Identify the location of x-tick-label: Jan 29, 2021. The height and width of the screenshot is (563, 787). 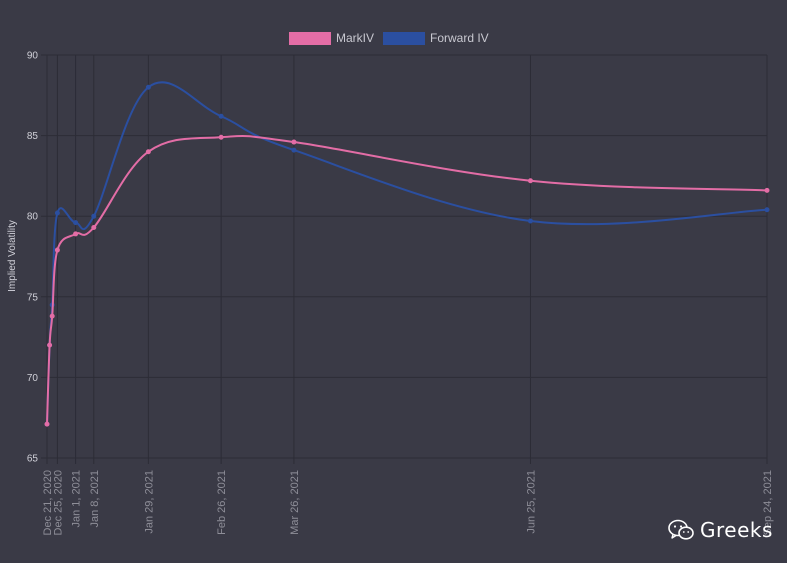
(149, 502).